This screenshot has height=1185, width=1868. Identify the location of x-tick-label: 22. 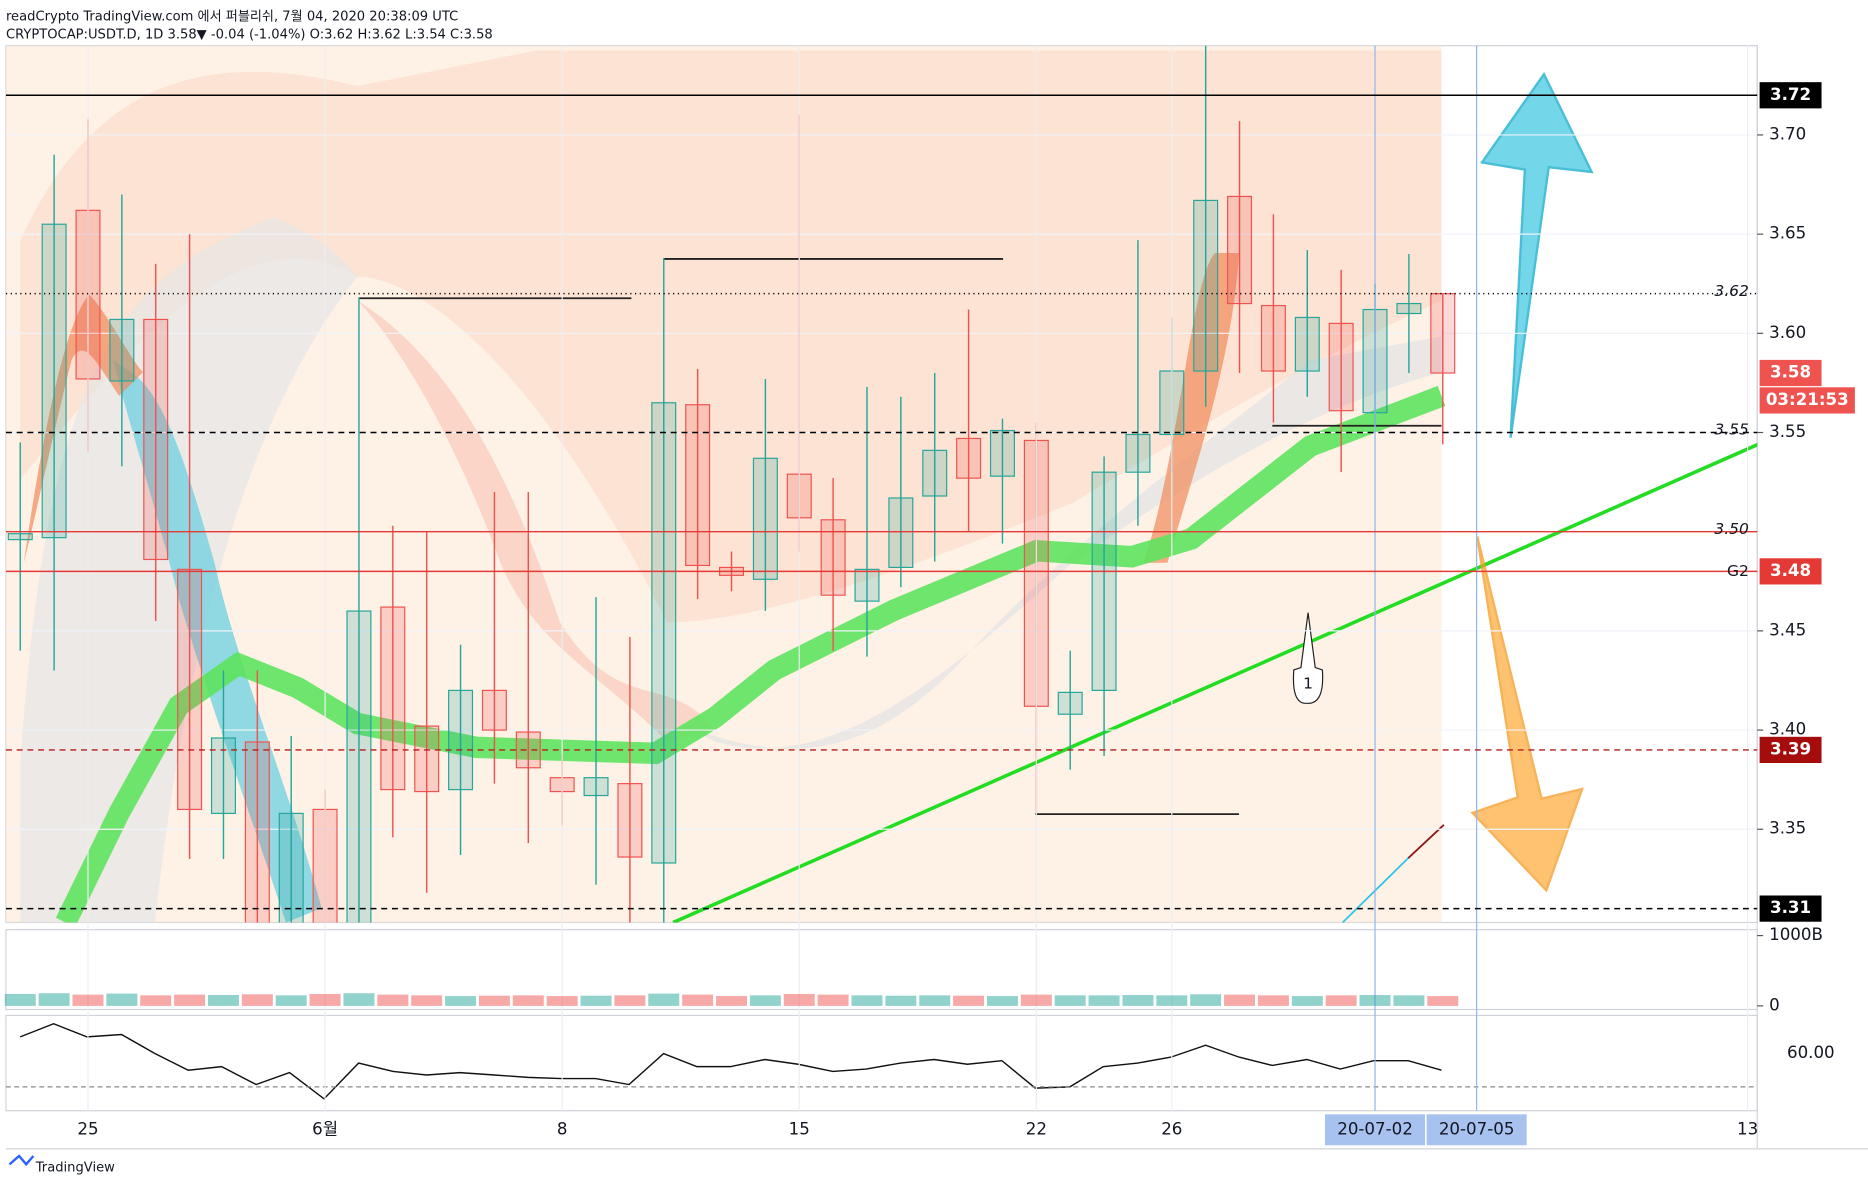
(1036, 1128).